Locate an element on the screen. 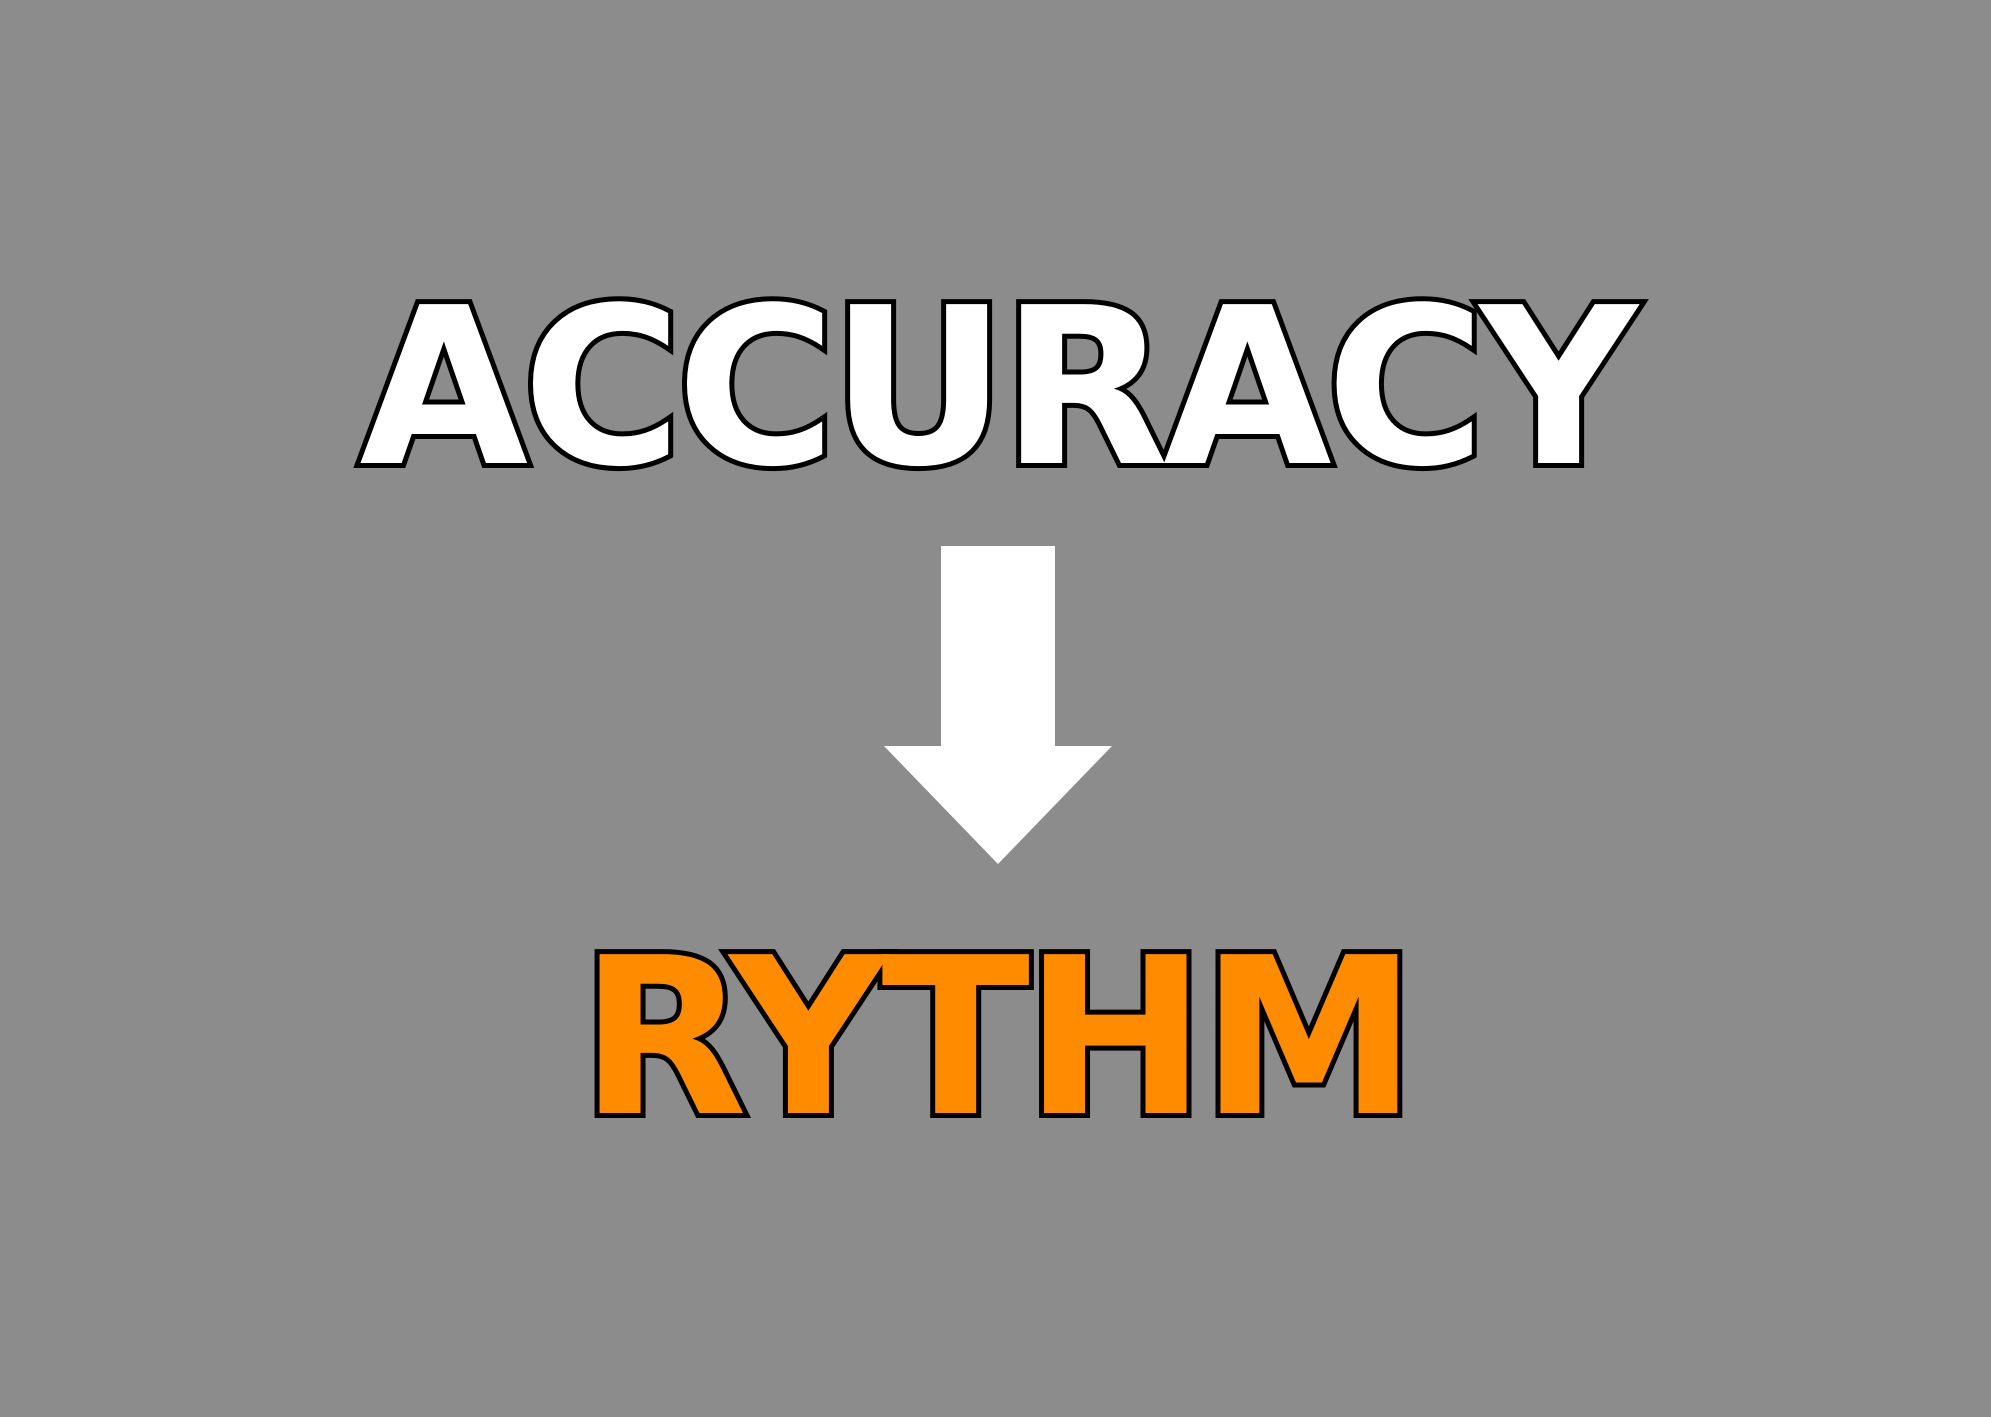 The width and height of the screenshot is (1991, 1417). down-arrow-icon is located at coordinates (998, 705).